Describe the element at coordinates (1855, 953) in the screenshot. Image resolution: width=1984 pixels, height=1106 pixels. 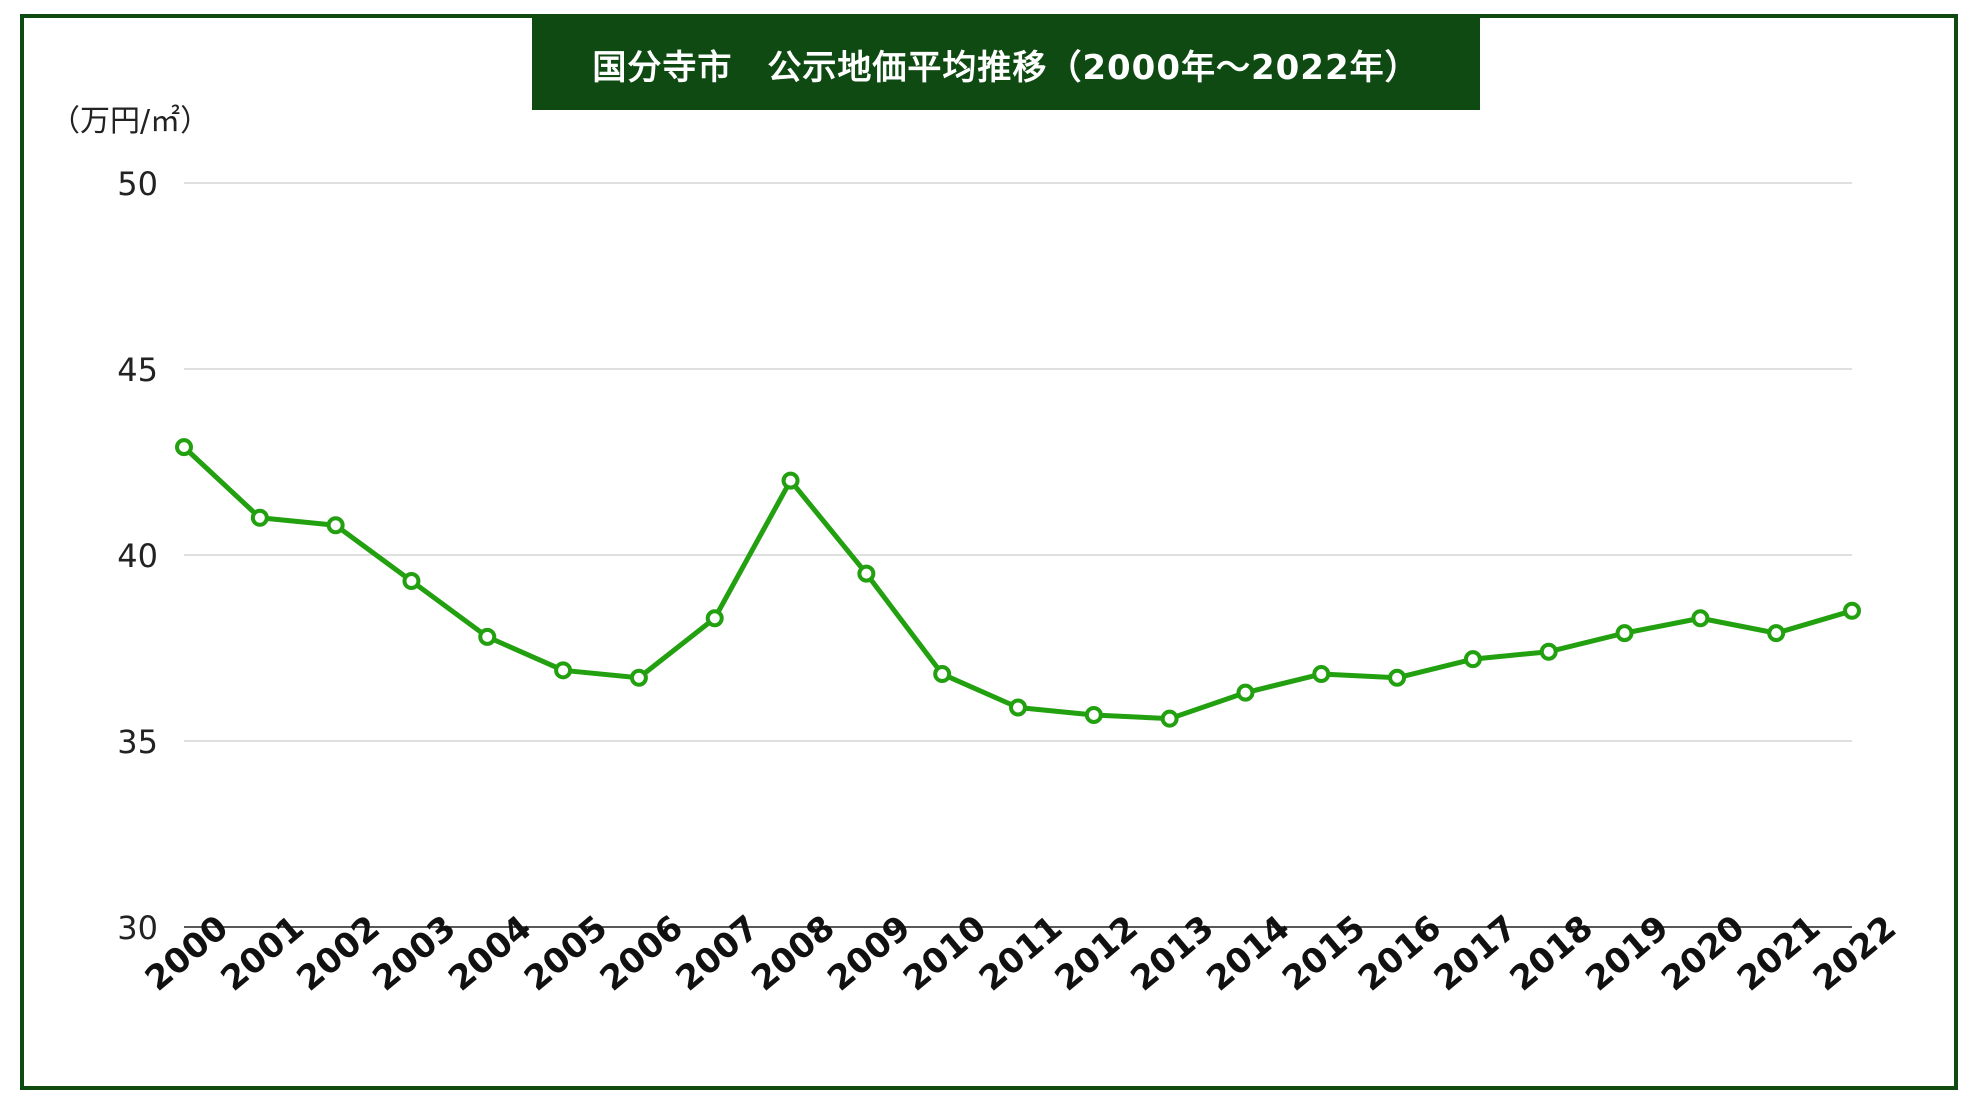
I see `x-tick-label: 2022` at that location.